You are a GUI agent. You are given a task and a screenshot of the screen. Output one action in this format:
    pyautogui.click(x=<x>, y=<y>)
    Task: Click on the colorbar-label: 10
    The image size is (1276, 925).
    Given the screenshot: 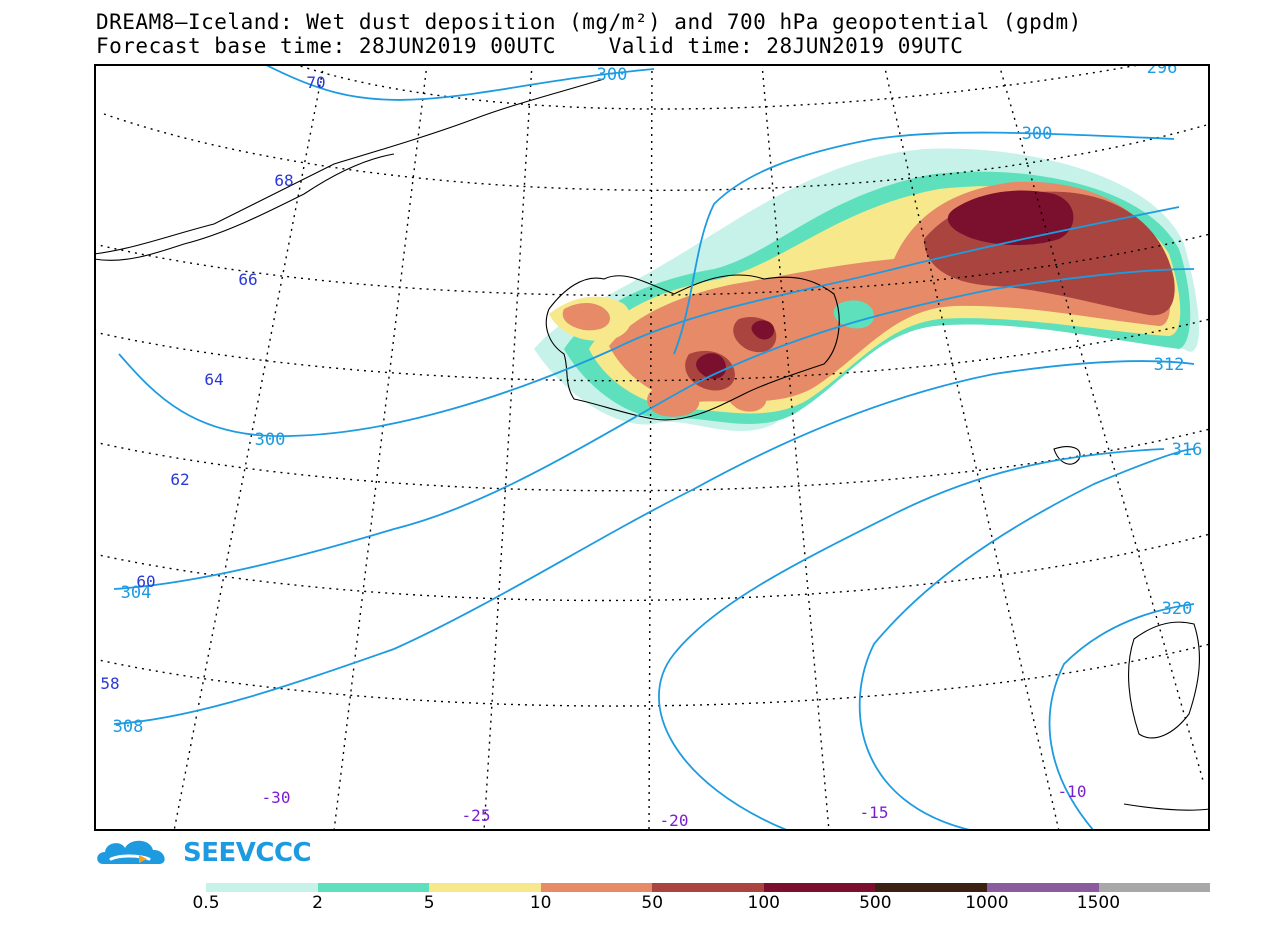 What is the action you would take?
    pyautogui.click(x=540, y=903)
    